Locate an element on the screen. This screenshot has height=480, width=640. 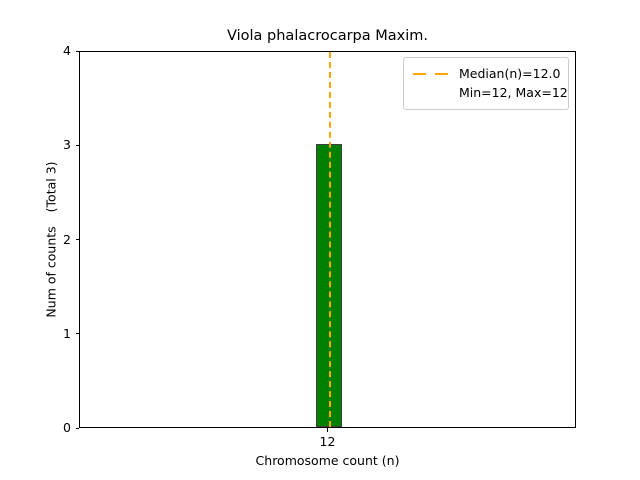
chart-title: Viola phalacrocarpa Maxim. is located at coordinates (327, 36).